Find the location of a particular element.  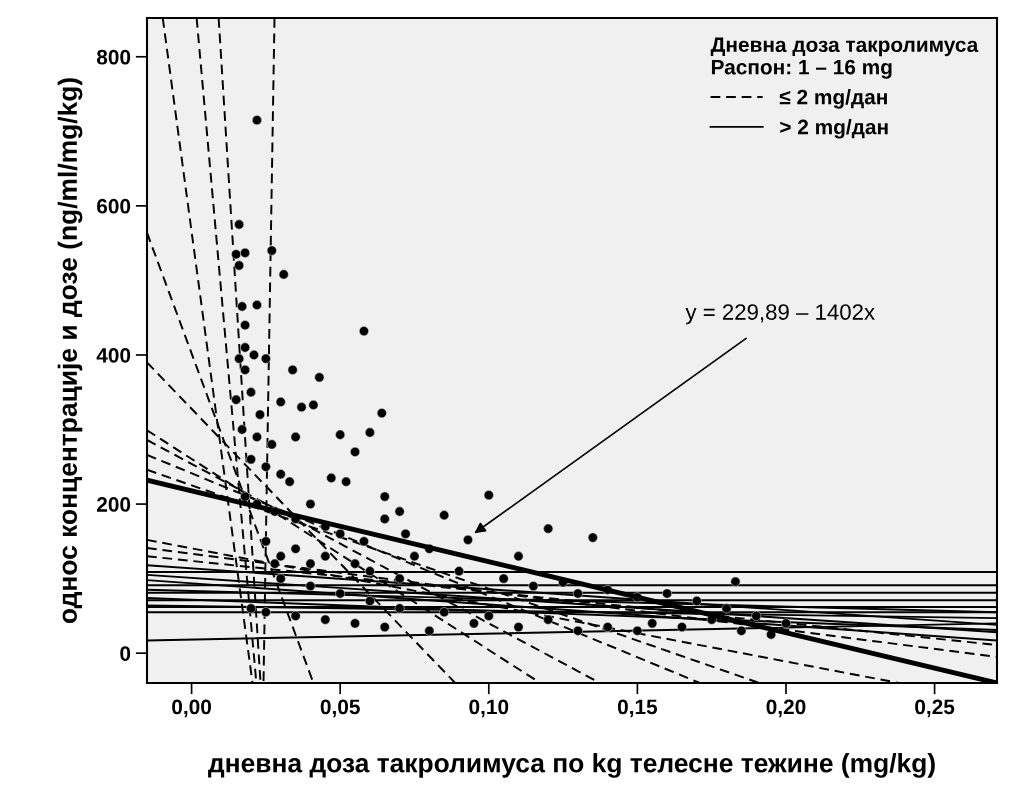

y-tick-label: 600 is located at coordinates (114, 206).